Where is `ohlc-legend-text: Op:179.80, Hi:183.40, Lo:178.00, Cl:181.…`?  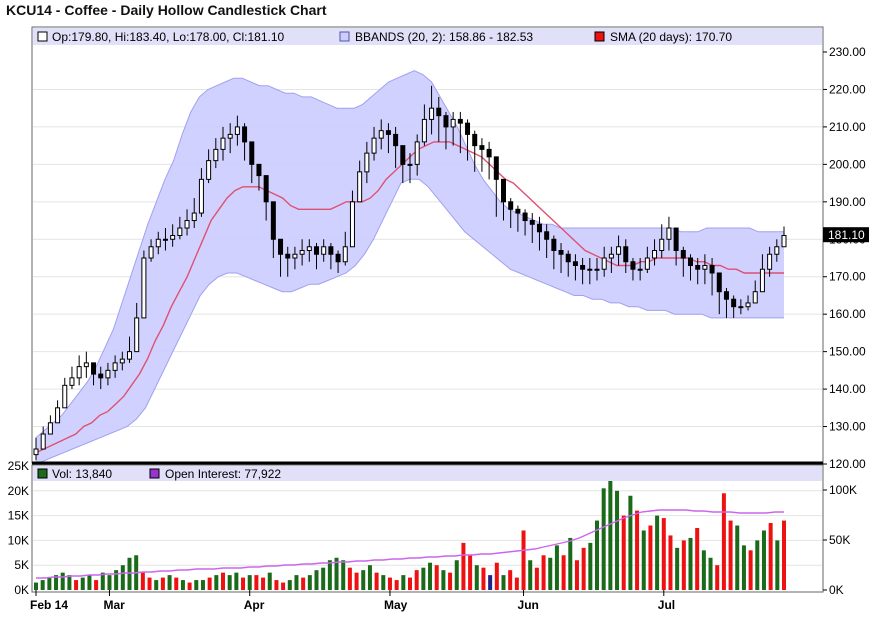
ohlc-legend-text: Op:179.80, Hi:183.40, Lo:178.00, Cl:181.… is located at coordinates (168, 37).